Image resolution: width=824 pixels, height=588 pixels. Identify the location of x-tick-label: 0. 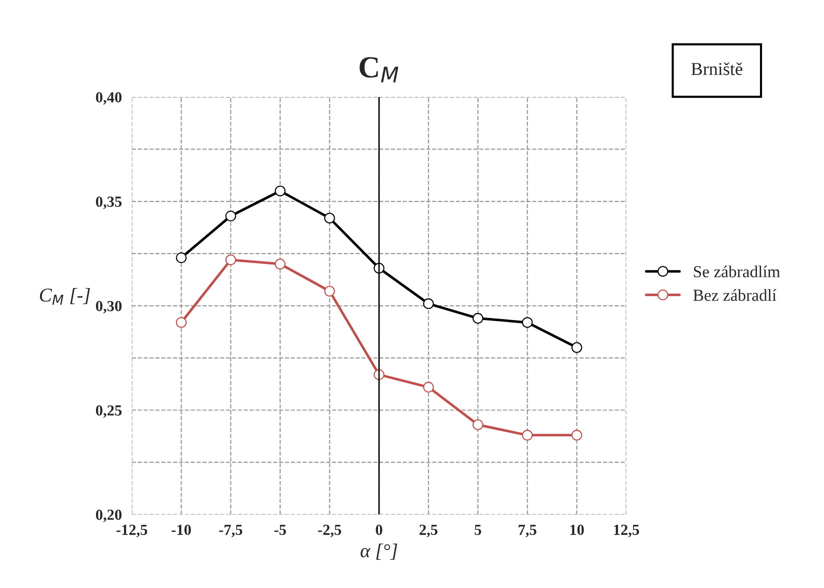
(379, 529).